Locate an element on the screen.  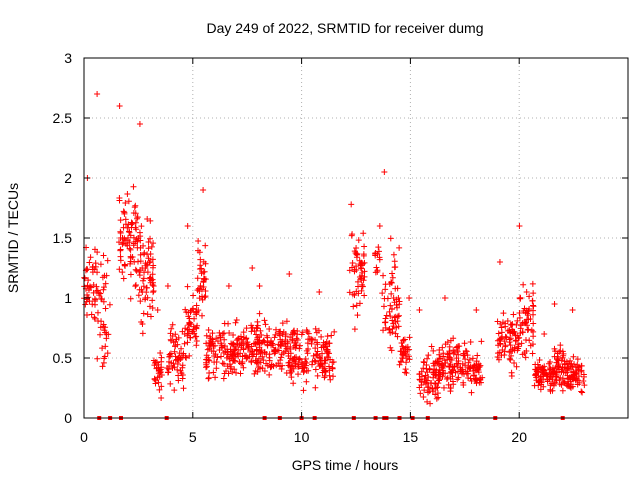
x-tick-label: 20 is located at coordinates (519, 437).